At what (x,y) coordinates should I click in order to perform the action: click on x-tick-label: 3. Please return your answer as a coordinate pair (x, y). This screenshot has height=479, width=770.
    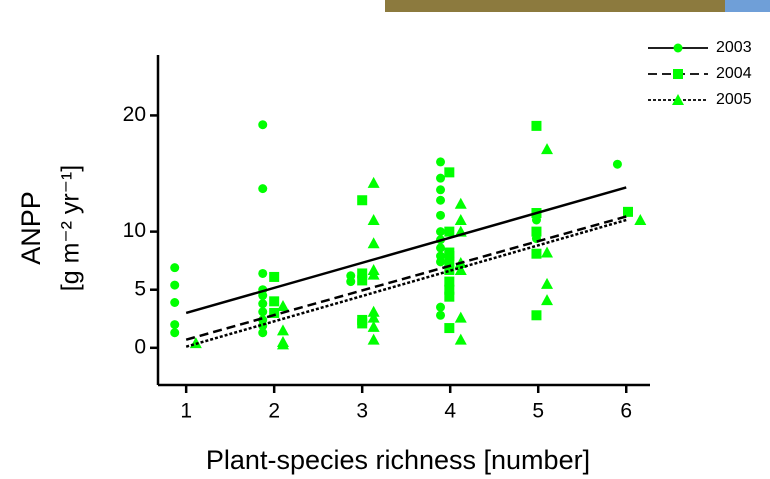
    Looking at the image, I should click on (362, 411).